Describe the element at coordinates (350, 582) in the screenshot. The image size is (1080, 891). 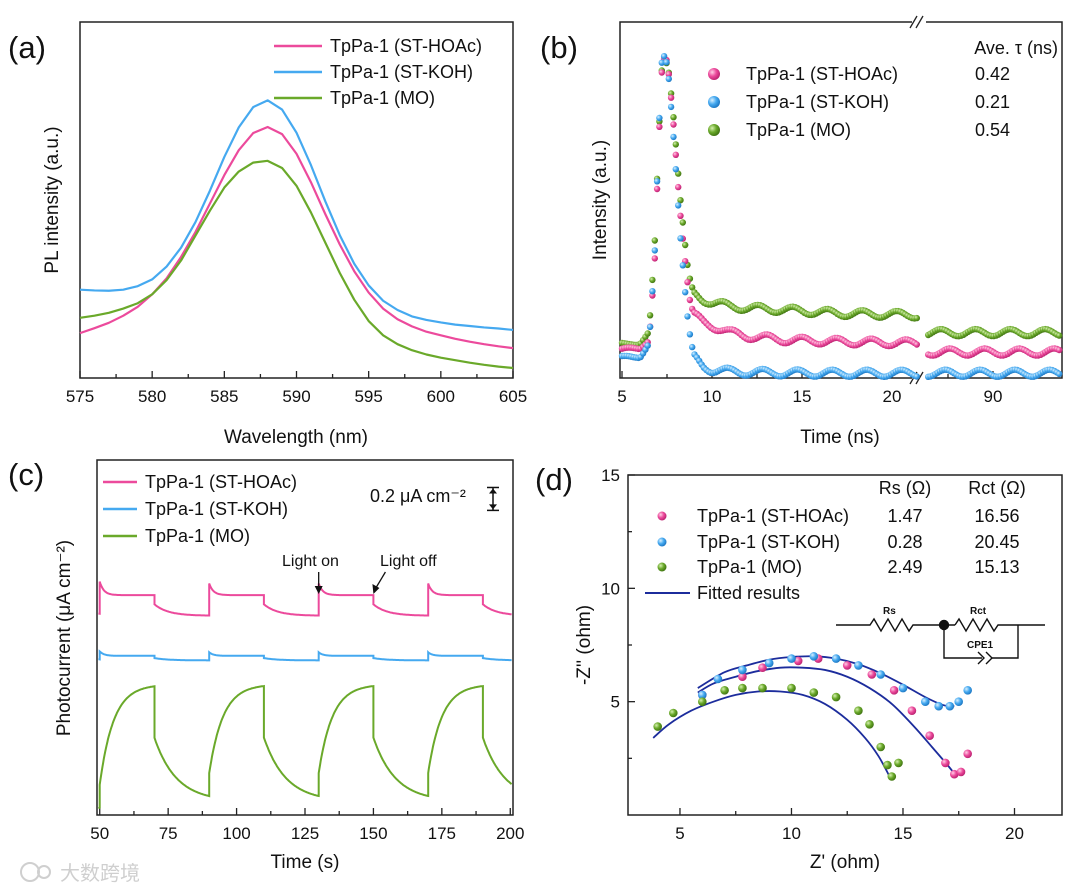
I see `annotation-arrows` at that location.